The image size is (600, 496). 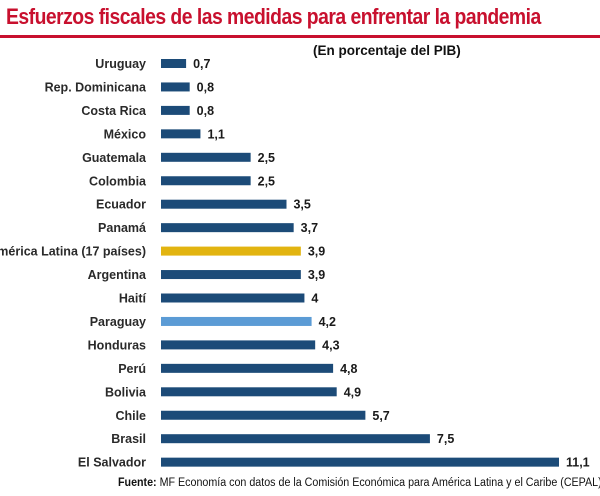 I want to click on category-label-uruguay: Uruguay, so click(x=120, y=64).